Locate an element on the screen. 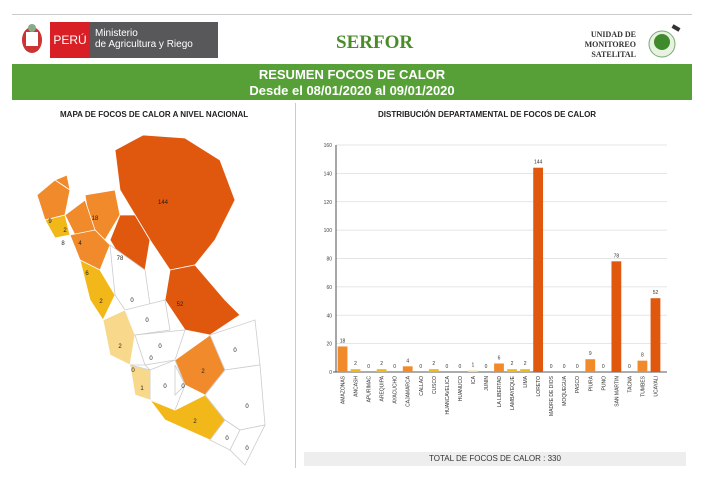 The width and height of the screenshot is (702, 496). x-tick-label: UCAYALI is located at coordinates (656, 386).